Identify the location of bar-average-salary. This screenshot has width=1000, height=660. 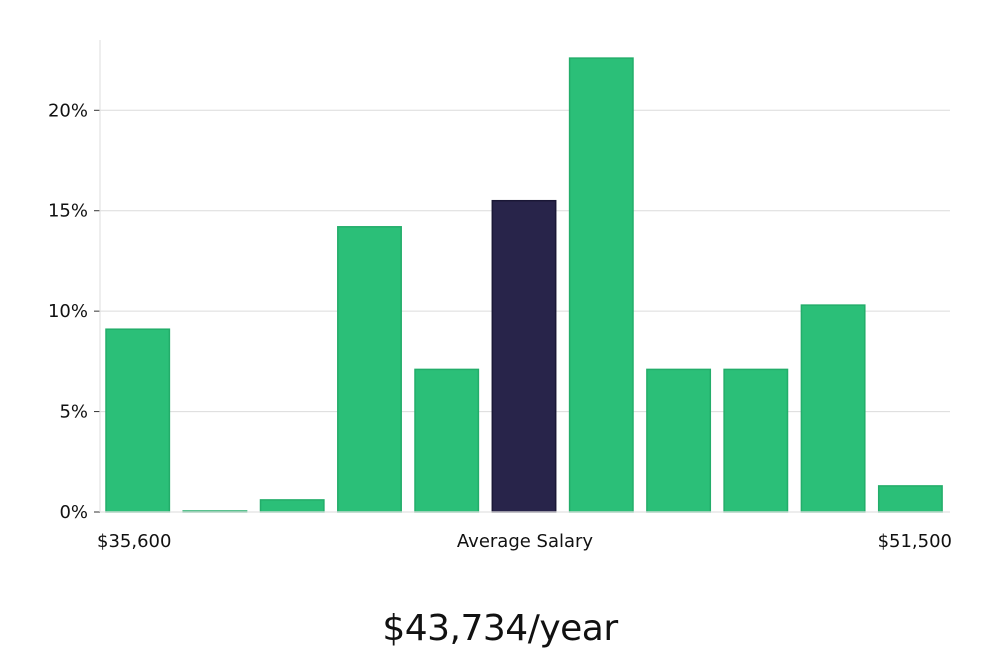
(524, 356).